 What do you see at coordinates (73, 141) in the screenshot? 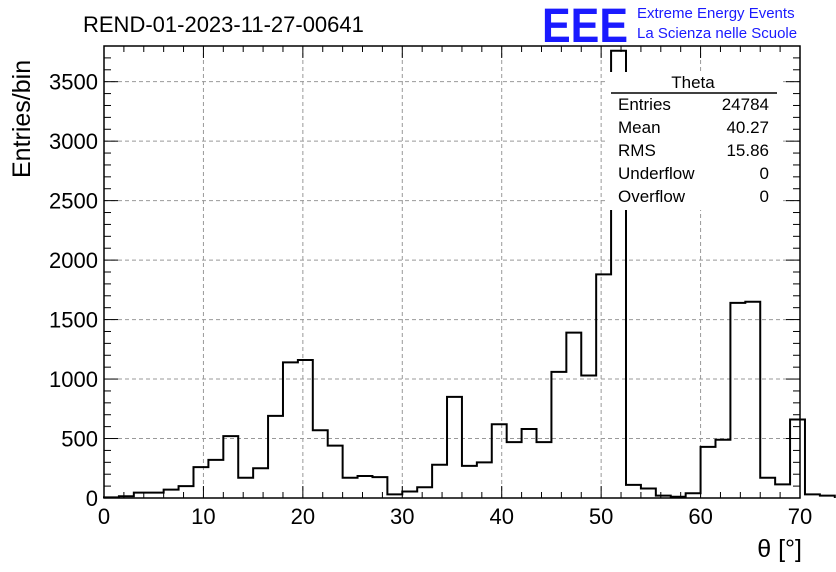
I see `y-tick-label: 3000` at bounding box center [73, 141].